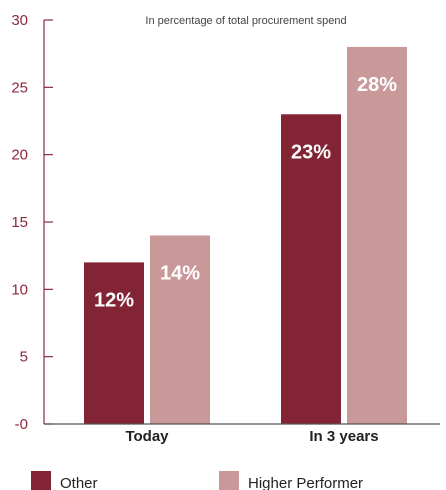 This screenshot has width=446, height=490. Describe the element at coordinates (41, 480) in the screenshot. I see `legend-swatch-other` at that location.